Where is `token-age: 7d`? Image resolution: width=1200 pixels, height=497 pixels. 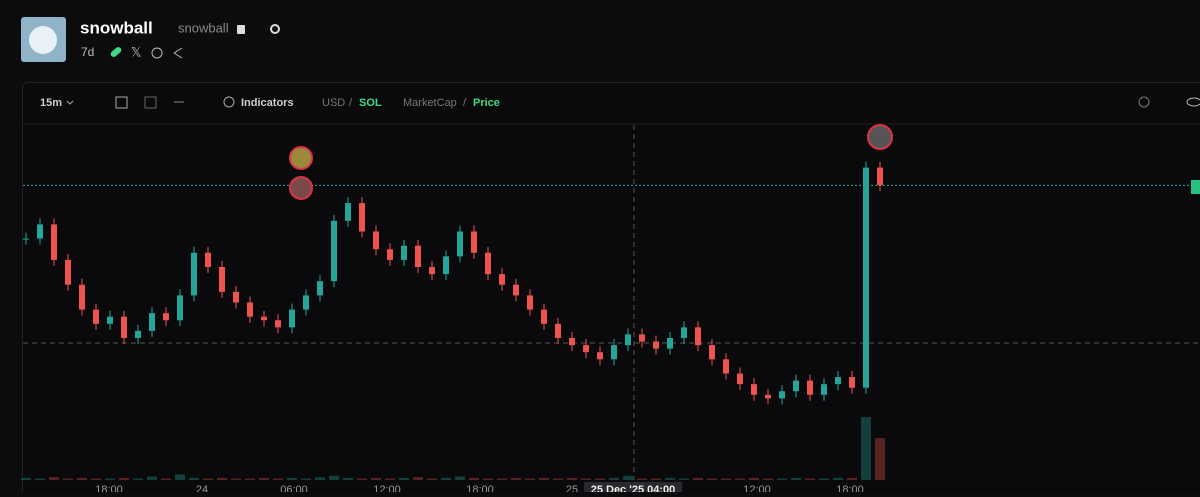
token-age: 7d is located at coordinates (87, 52).